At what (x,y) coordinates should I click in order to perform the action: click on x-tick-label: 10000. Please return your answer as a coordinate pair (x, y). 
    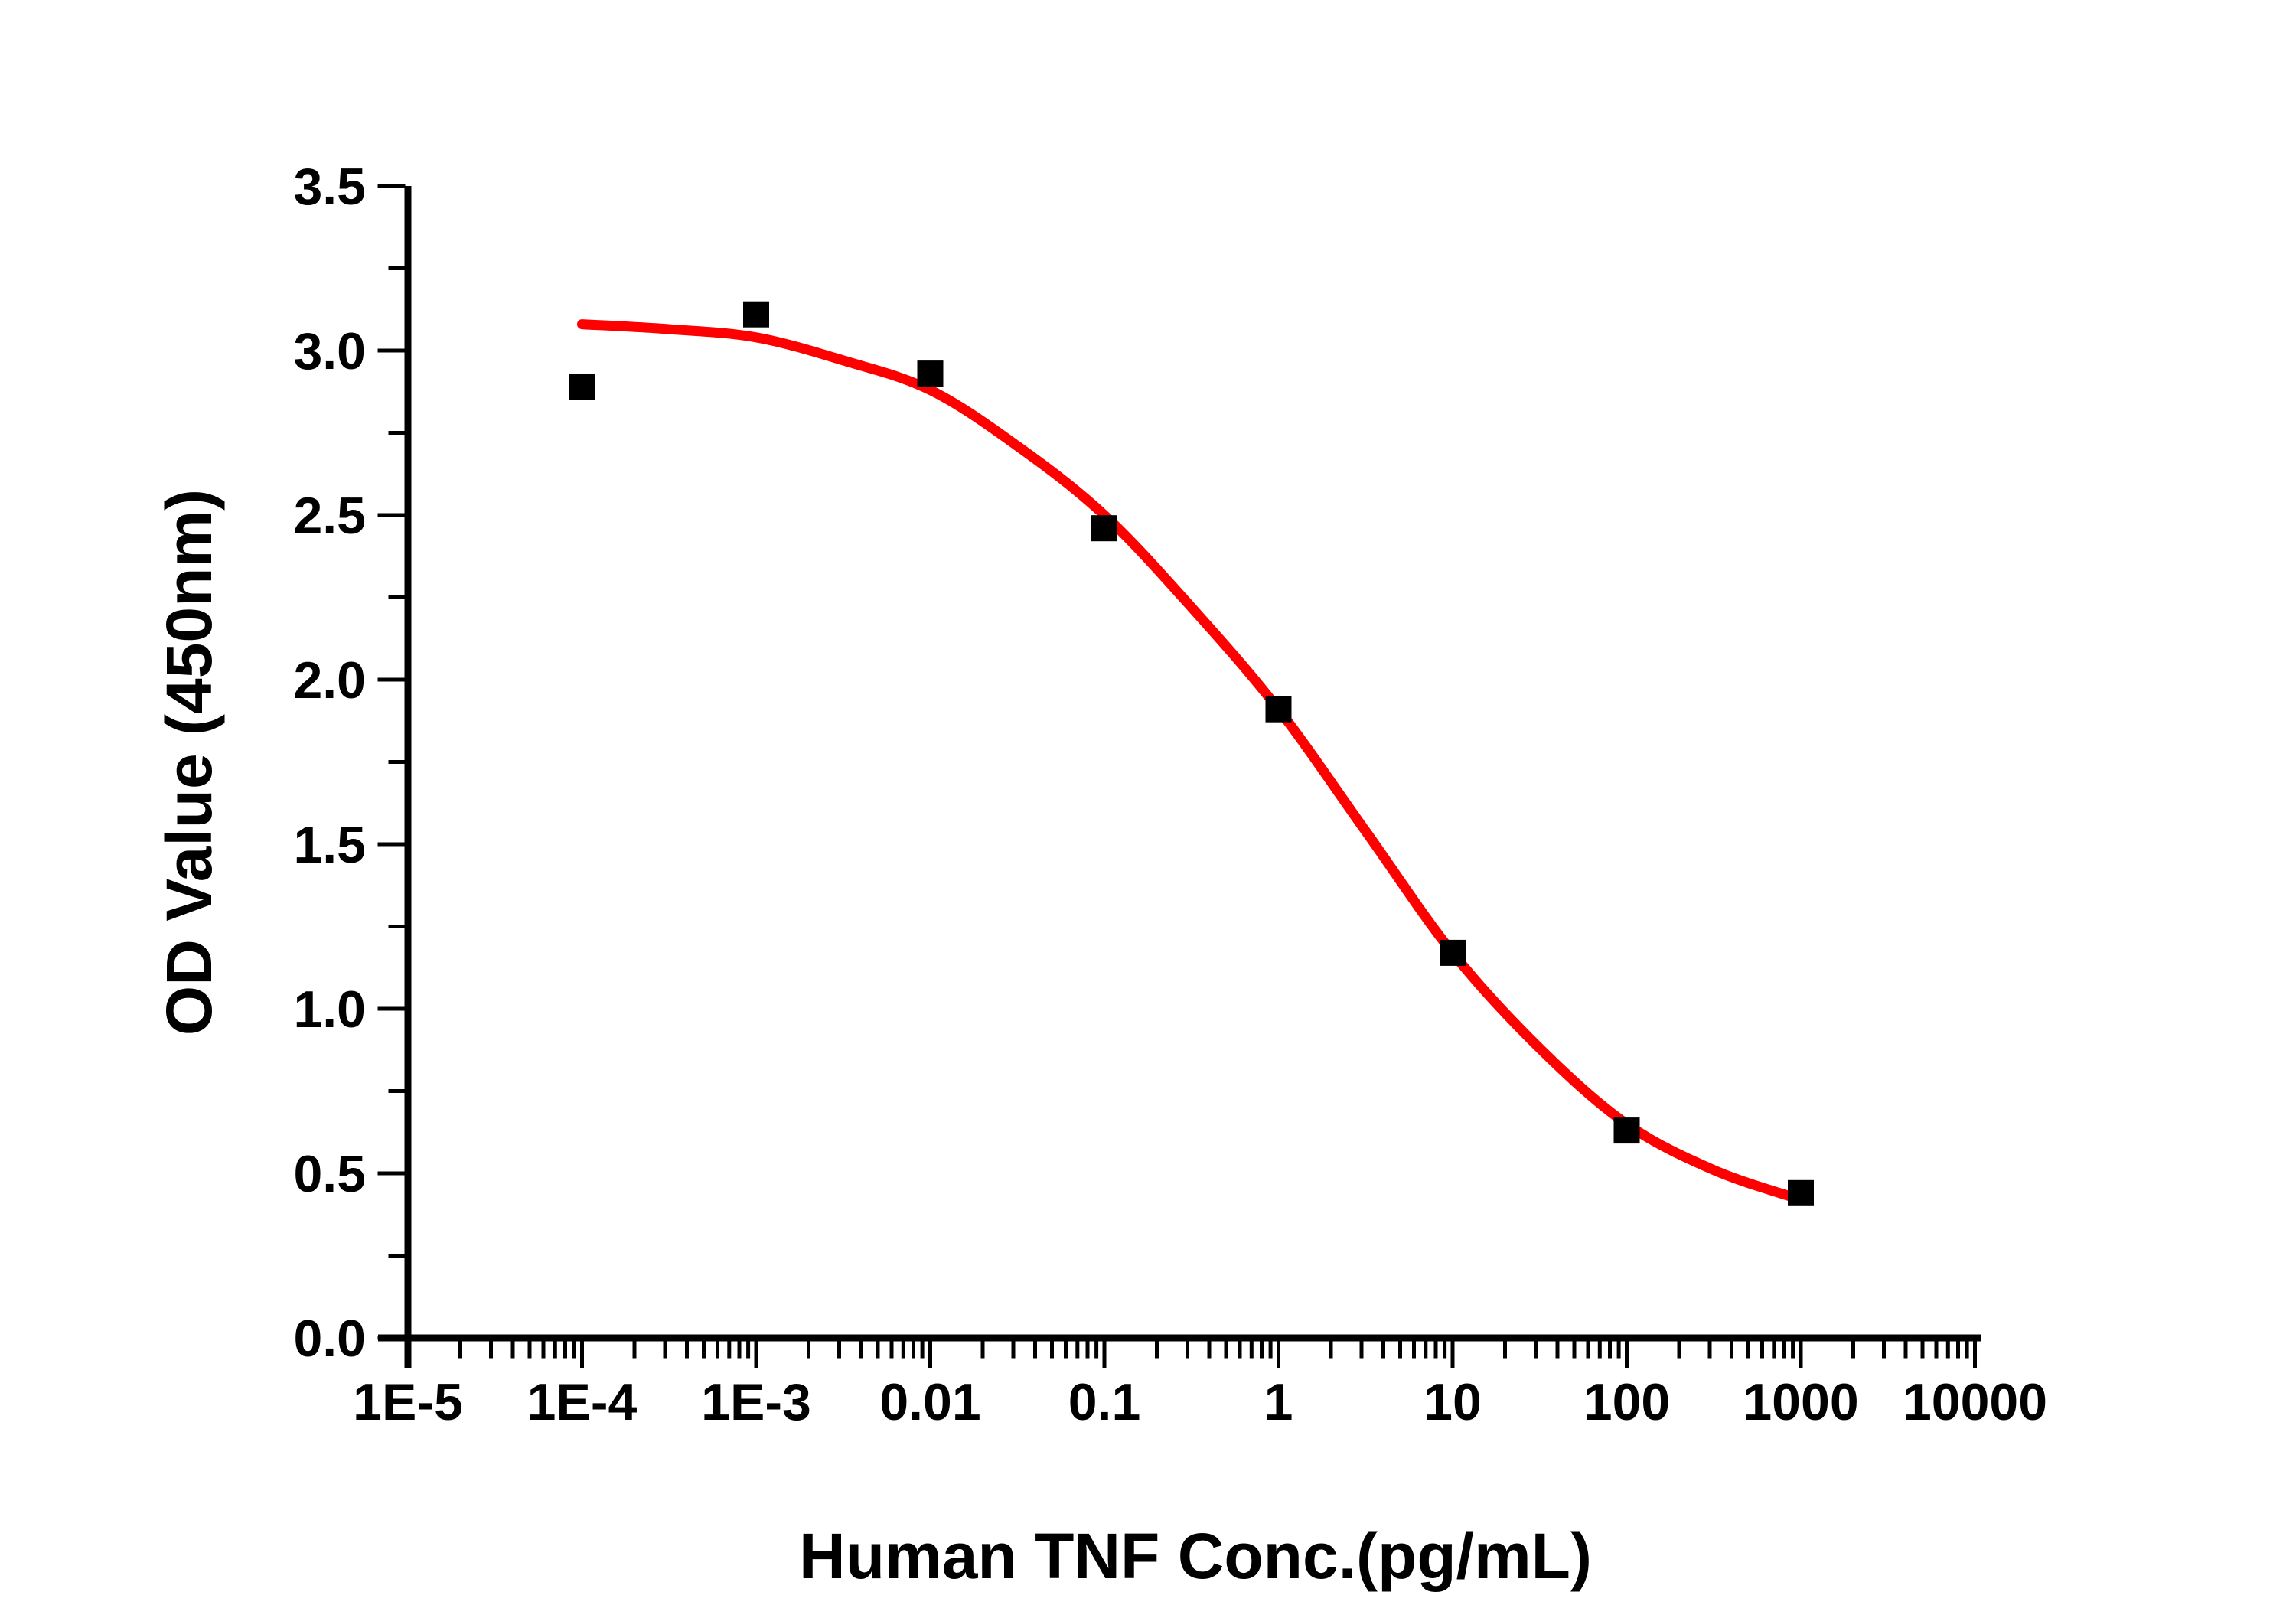
    Looking at the image, I should click on (1975, 1402).